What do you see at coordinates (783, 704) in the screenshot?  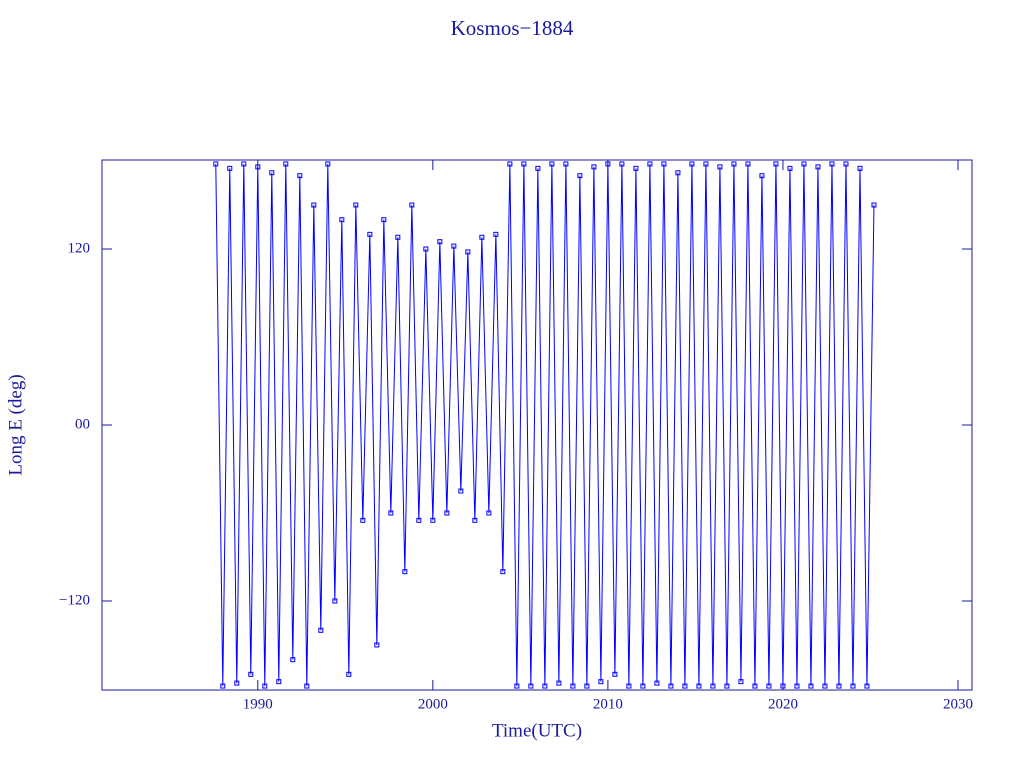 I see `x-tick-label: 2020` at bounding box center [783, 704].